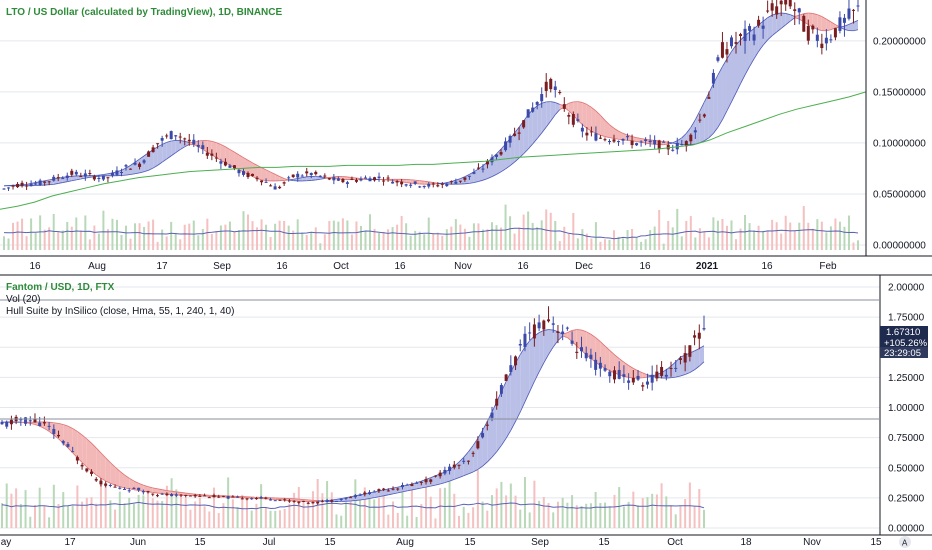 The height and width of the screenshot is (550, 932). I want to click on auto-scale-button: A, so click(905, 542).